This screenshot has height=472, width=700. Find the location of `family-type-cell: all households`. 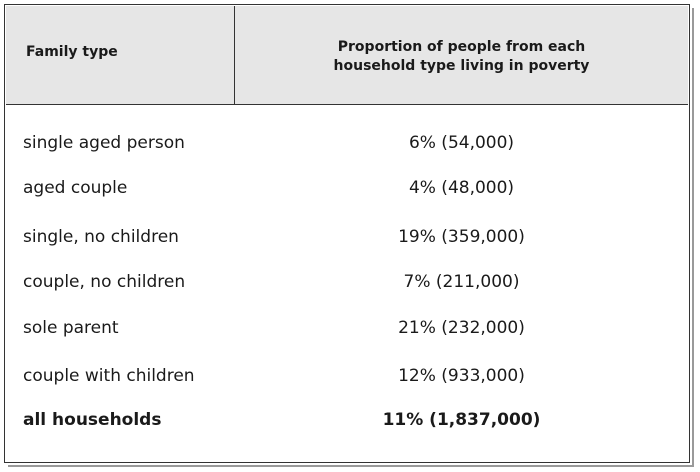

family-type-cell: all households is located at coordinates (92, 420).